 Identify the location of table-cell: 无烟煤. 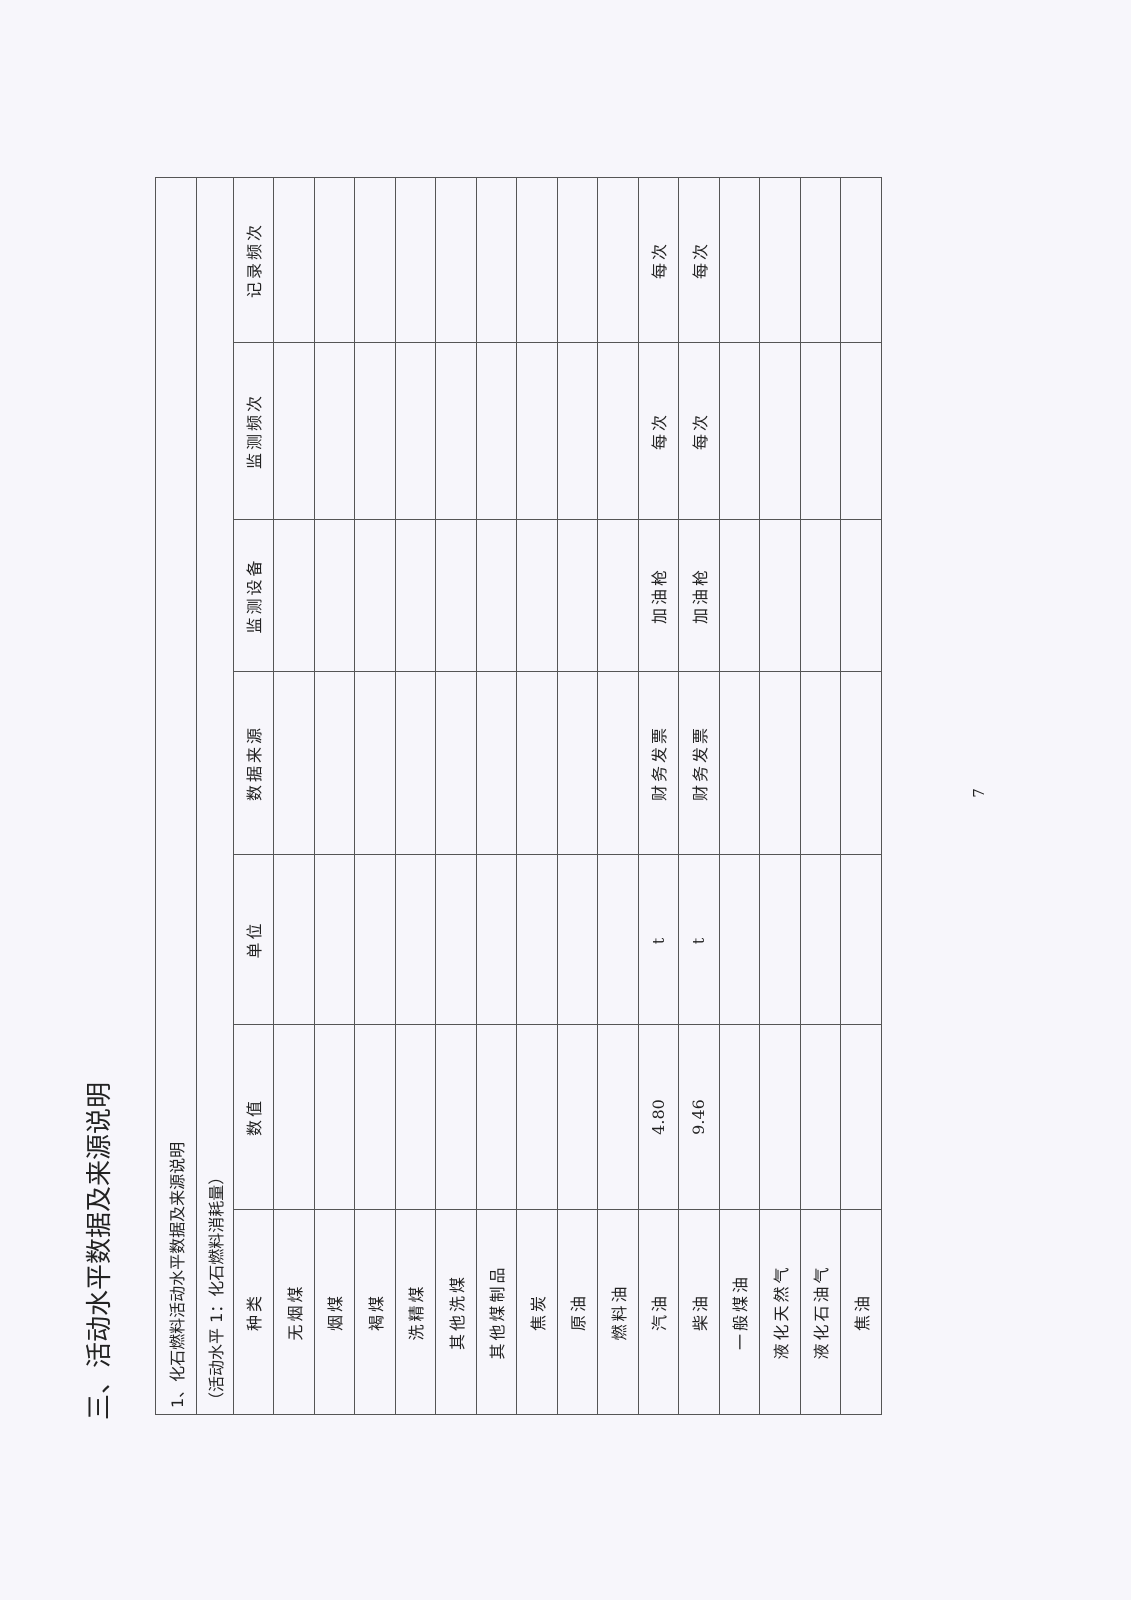
(293, 1312).